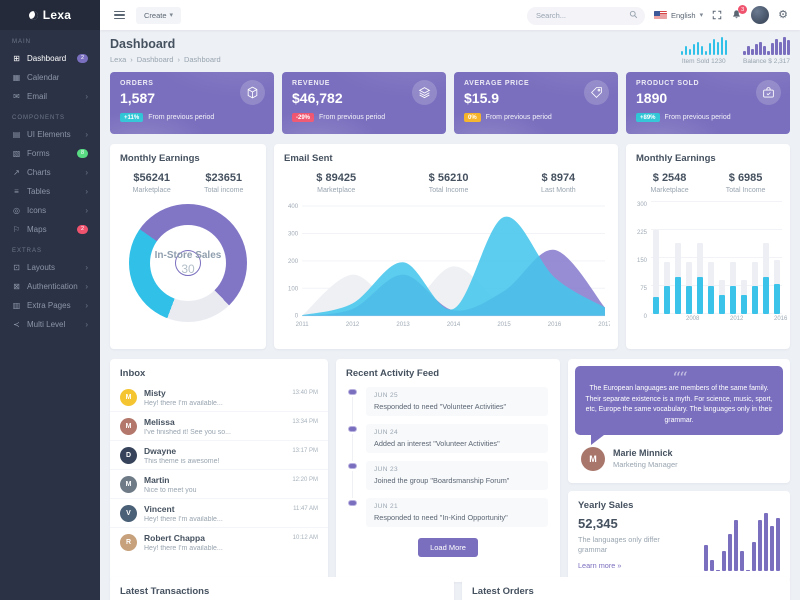 The height and width of the screenshot is (600, 800). What do you see at coordinates (143, 44) in the screenshot?
I see `page-title: Dashboard` at bounding box center [143, 44].